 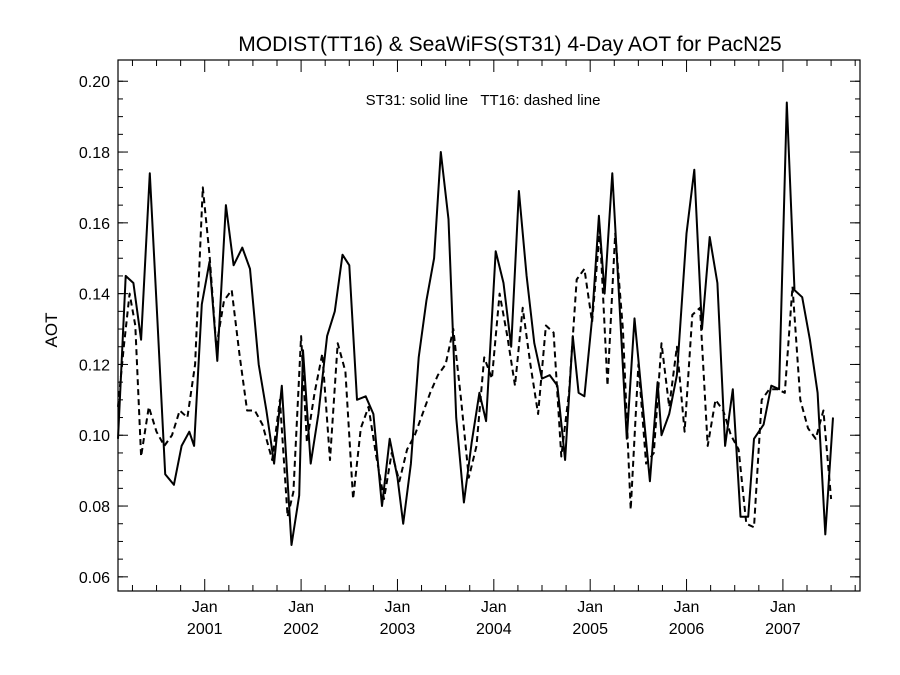 I want to click on y-tick-label: 0.18, so click(x=94, y=153).